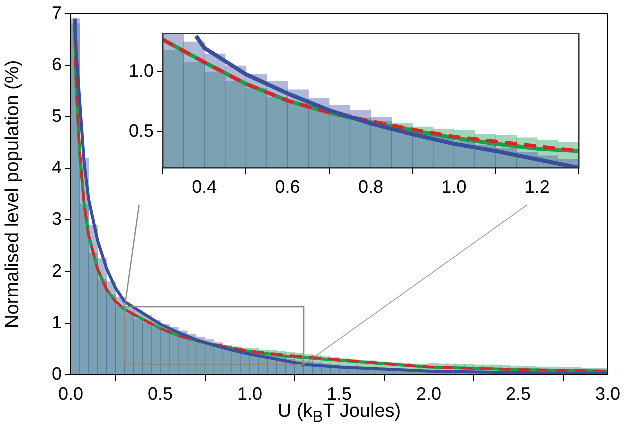 The width and height of the screenshot is (629, 443). I want to click on y-tick-label: 2, so click(57, 270).